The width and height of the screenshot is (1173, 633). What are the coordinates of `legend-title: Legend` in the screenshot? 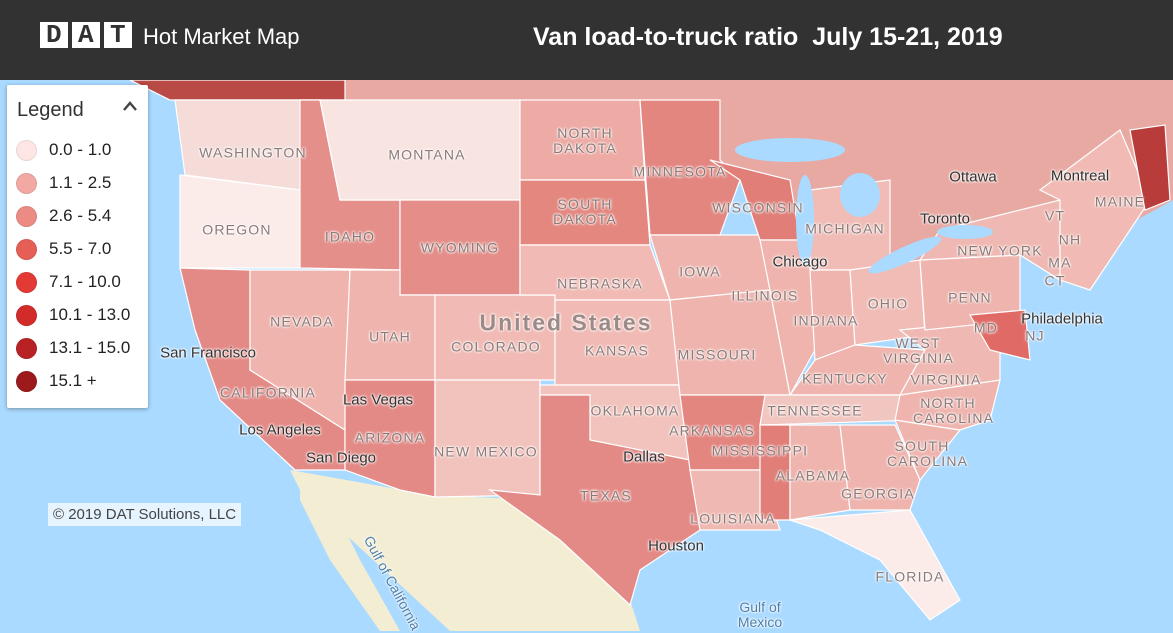 It's located at (50, 110).